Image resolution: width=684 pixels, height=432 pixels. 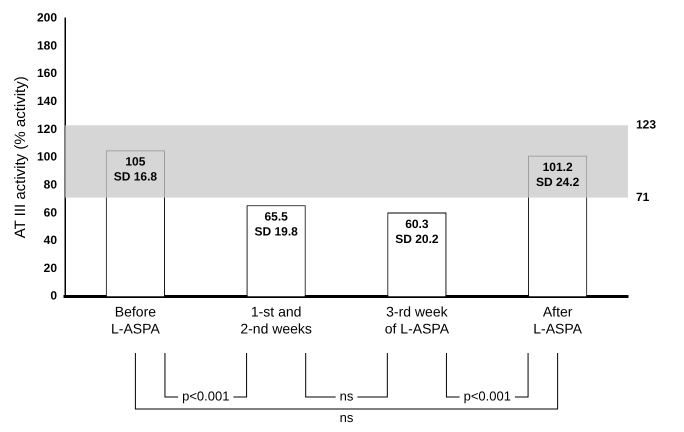 What do you see at coordinates (47, 45) in the screenshot?
I see `y-tick-label: 180` at bounding box center [47, 45].